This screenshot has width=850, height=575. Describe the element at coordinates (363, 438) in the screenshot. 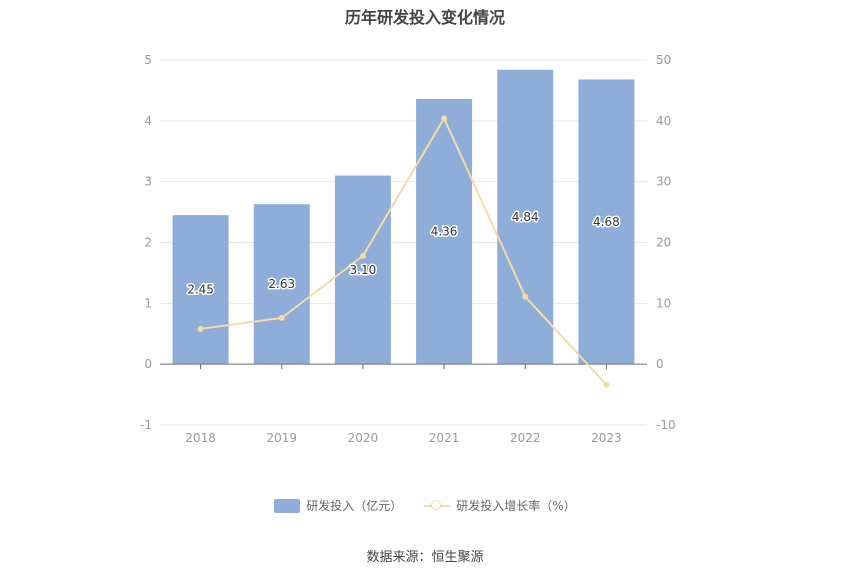

I see `x-tick-label: 2020` at that location.